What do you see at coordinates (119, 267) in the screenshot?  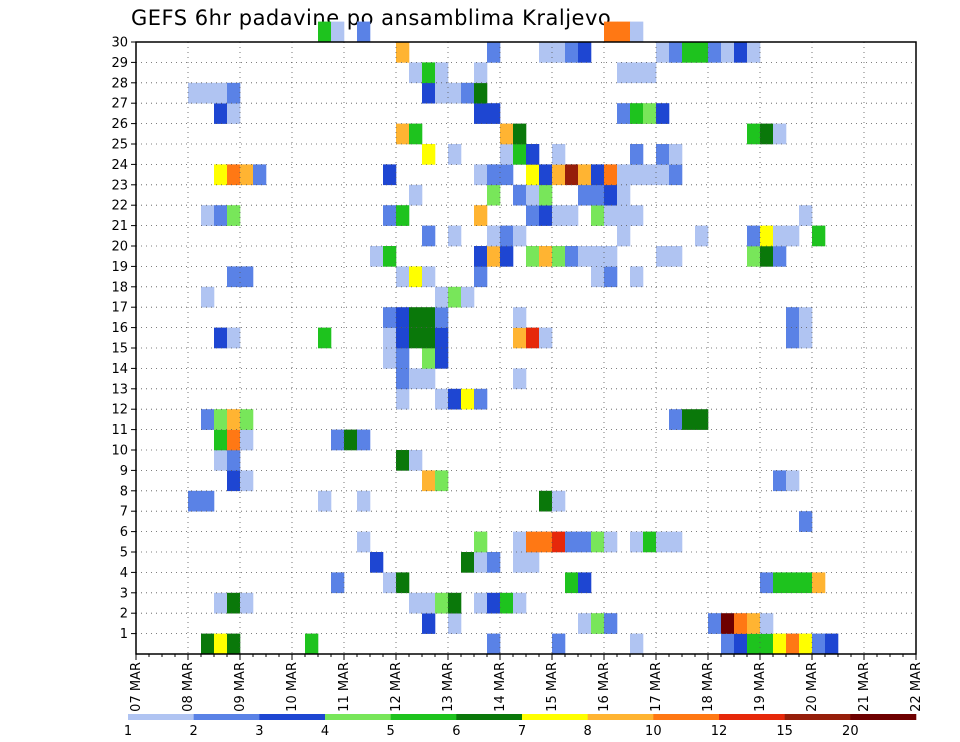 I see `y-tick-label: 19` at bounding box center [119, 267].